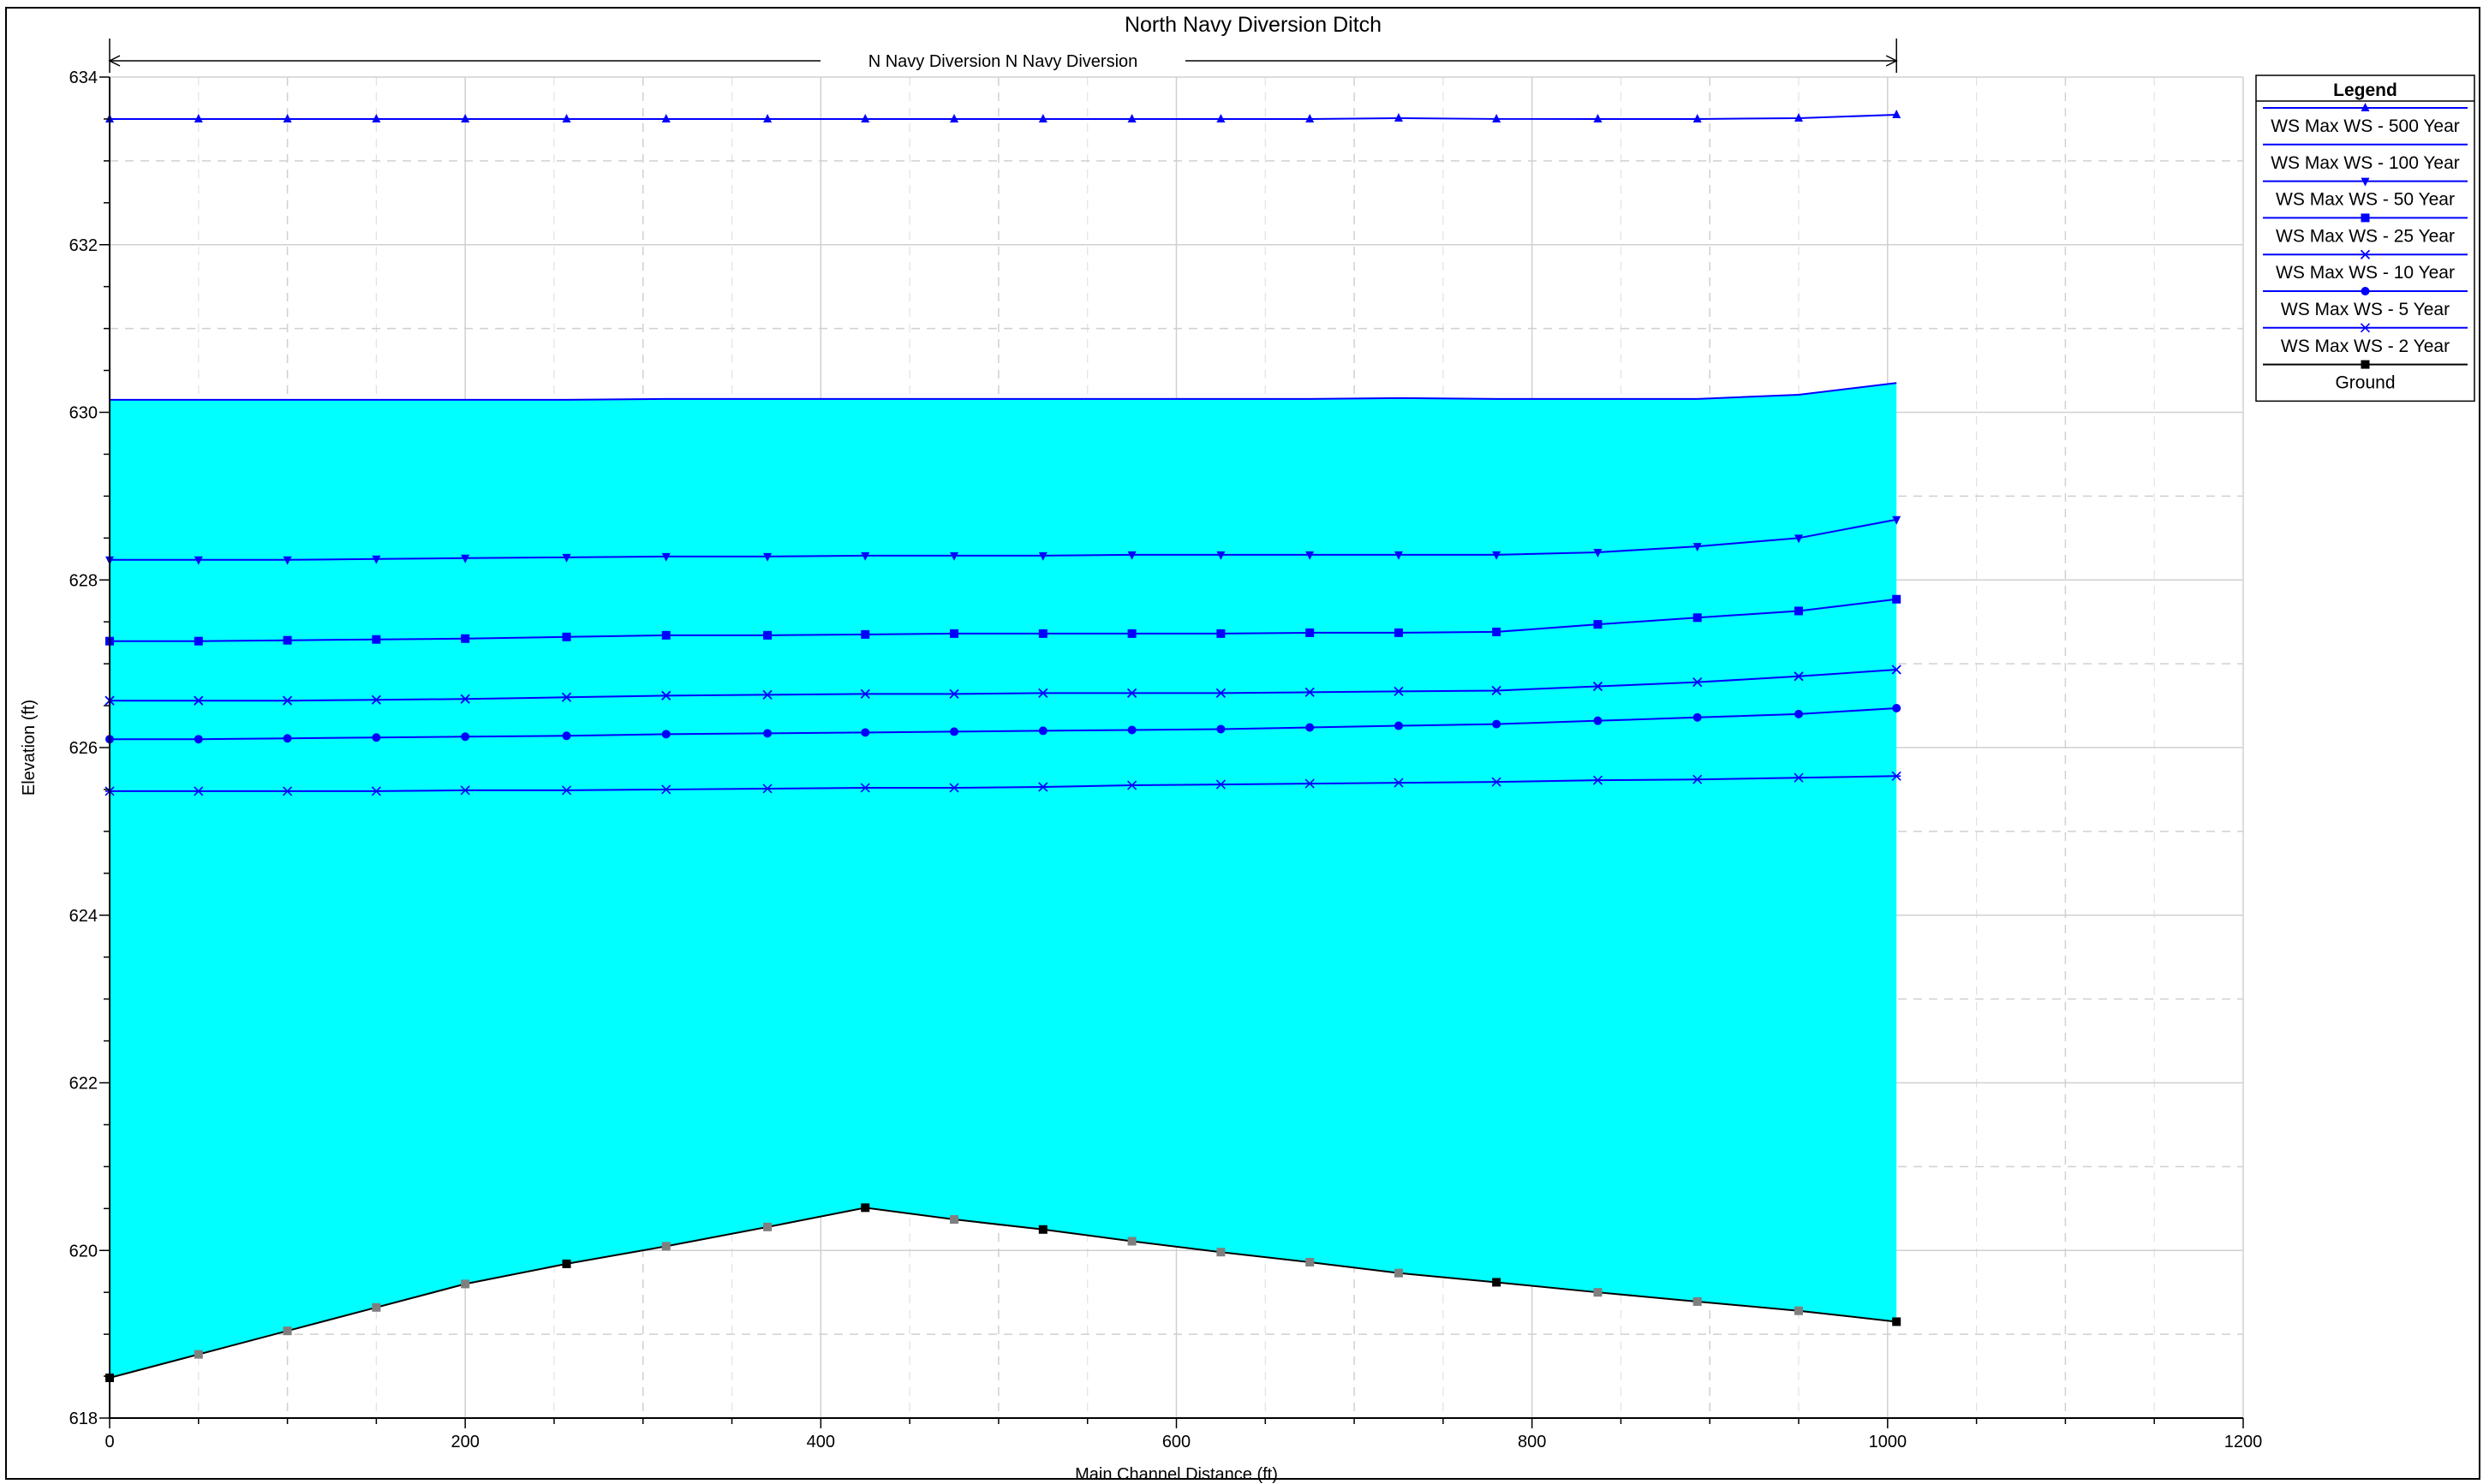 The height and width of the screenshot is (1484, 2489). I want to click on y-tick-label: 630, so click(83, 413).